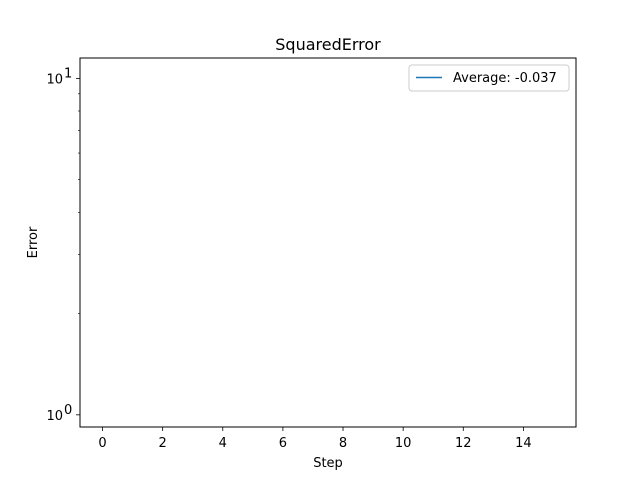 This screenshot has width=640, height=480. I want to click on x-tick-label: 4, so click(223, 443).